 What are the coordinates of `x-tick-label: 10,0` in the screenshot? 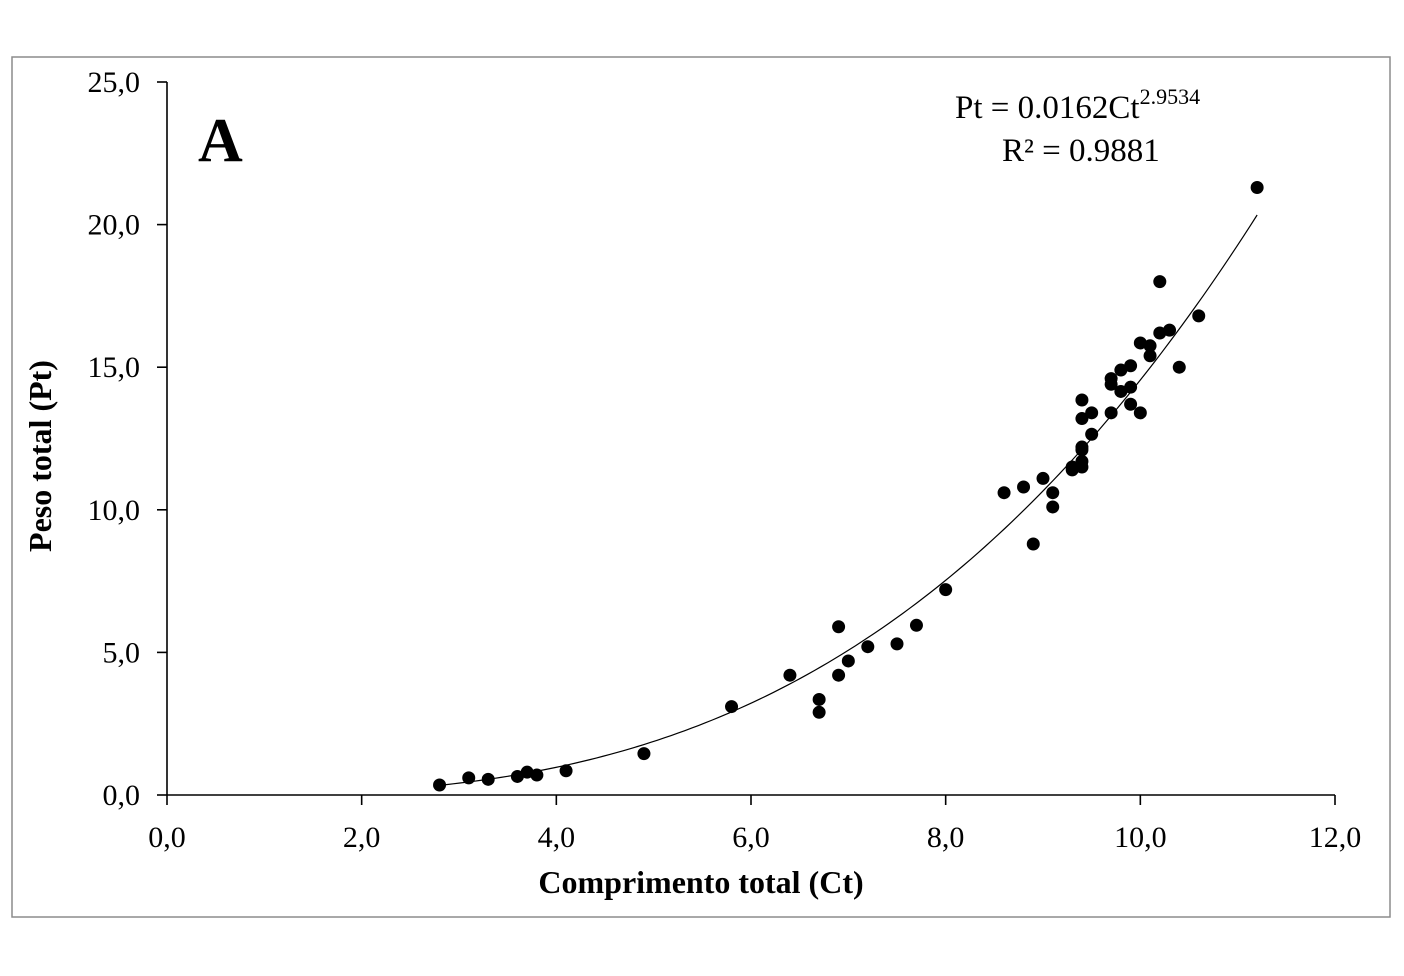 It's located at (1140, 837).